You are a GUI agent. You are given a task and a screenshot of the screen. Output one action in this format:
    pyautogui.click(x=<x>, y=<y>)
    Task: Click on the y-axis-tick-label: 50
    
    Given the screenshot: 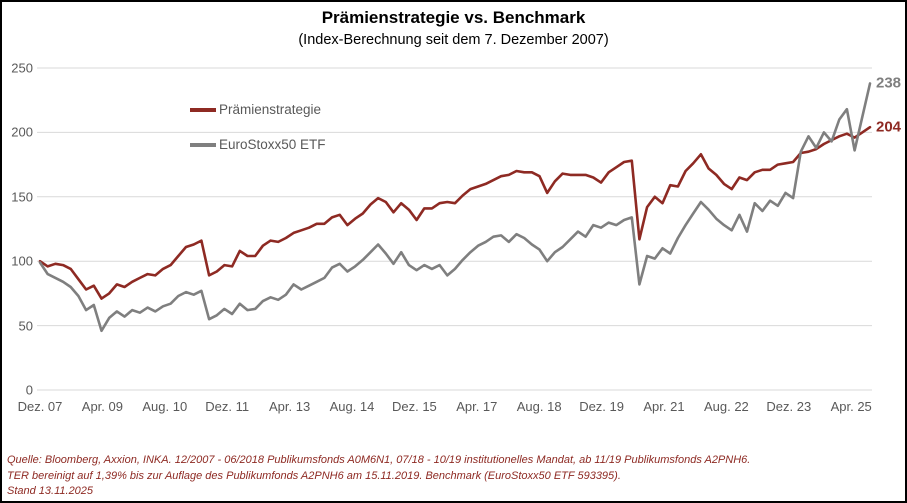 What is the action you would take?
    pyautogui.click(x=25, y=326)
    